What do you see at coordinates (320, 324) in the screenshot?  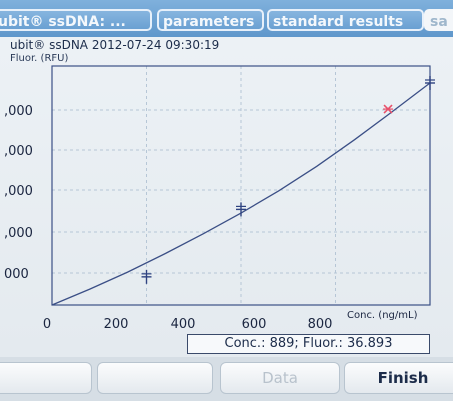 I see `x-tick-label: 800` at bounding box center [320, 324].